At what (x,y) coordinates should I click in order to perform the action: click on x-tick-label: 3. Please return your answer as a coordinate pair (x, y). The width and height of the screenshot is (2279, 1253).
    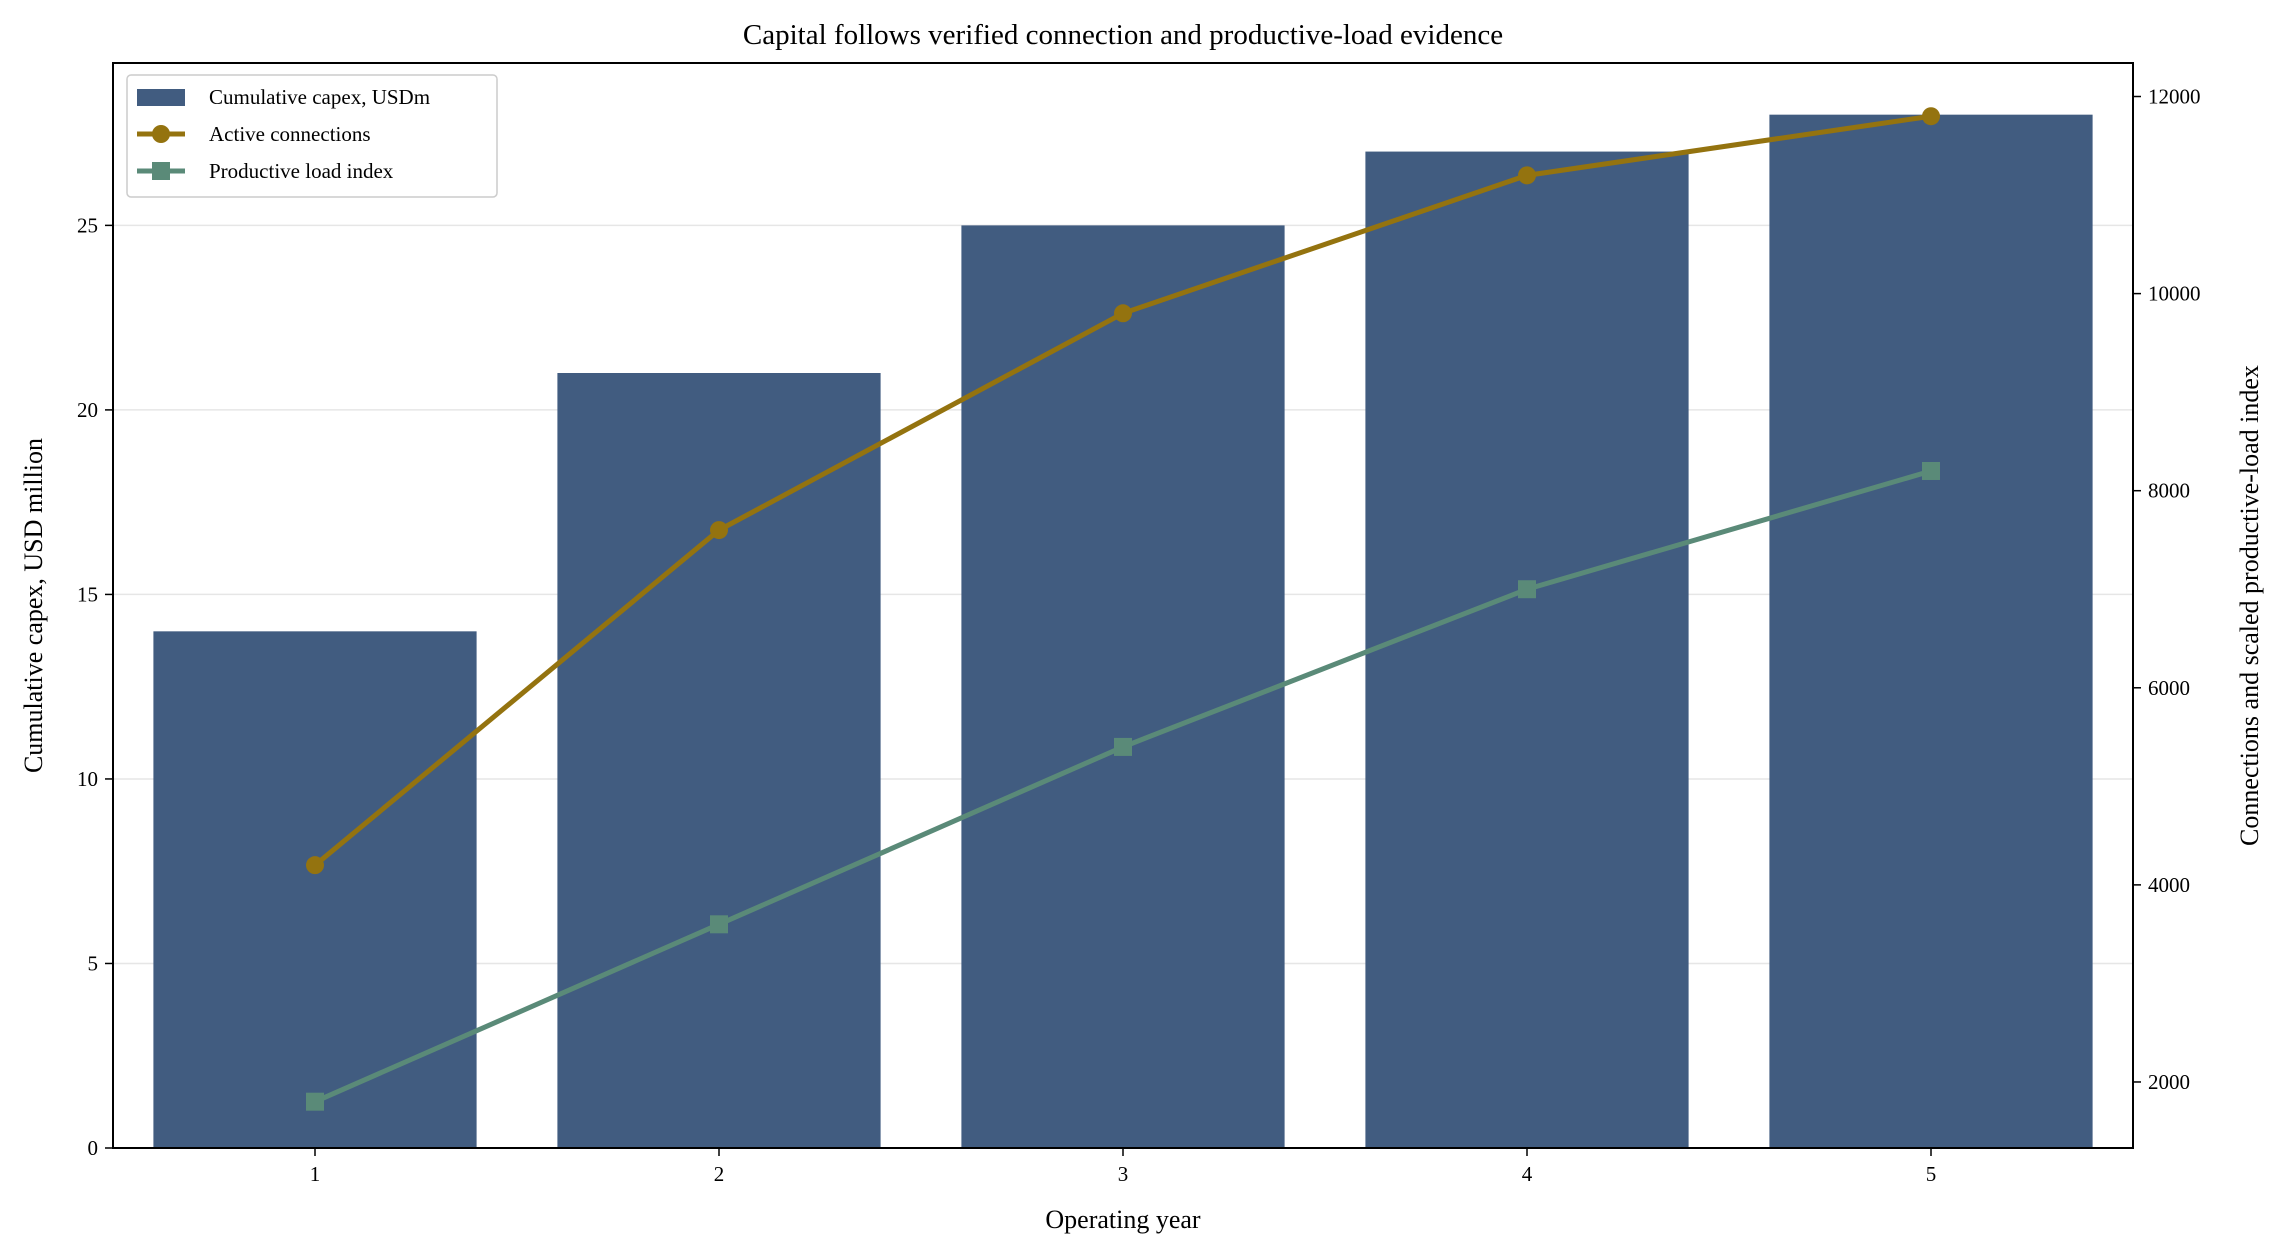
    Looking at the image, I should click on (1123, 1174).